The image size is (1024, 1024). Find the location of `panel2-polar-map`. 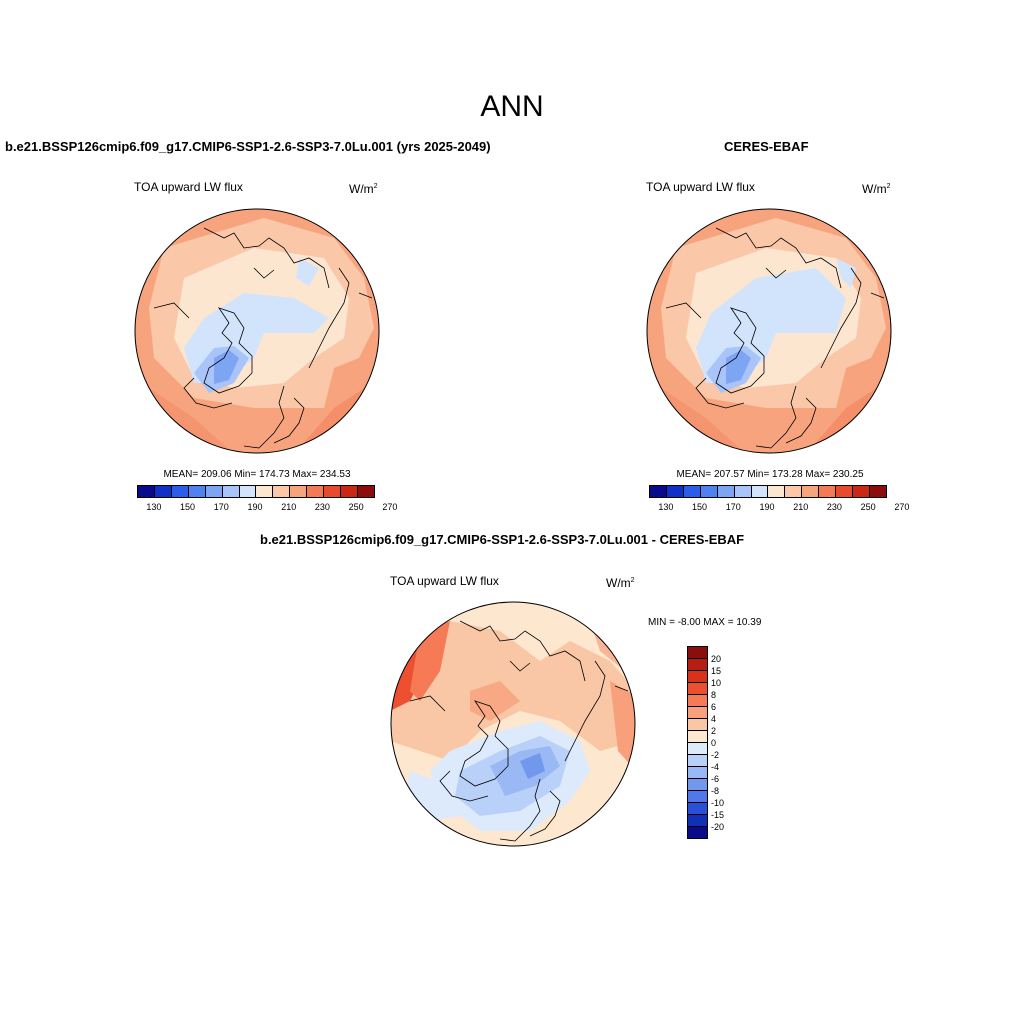

panel2-polar-map is located at coordinates (769, 331).